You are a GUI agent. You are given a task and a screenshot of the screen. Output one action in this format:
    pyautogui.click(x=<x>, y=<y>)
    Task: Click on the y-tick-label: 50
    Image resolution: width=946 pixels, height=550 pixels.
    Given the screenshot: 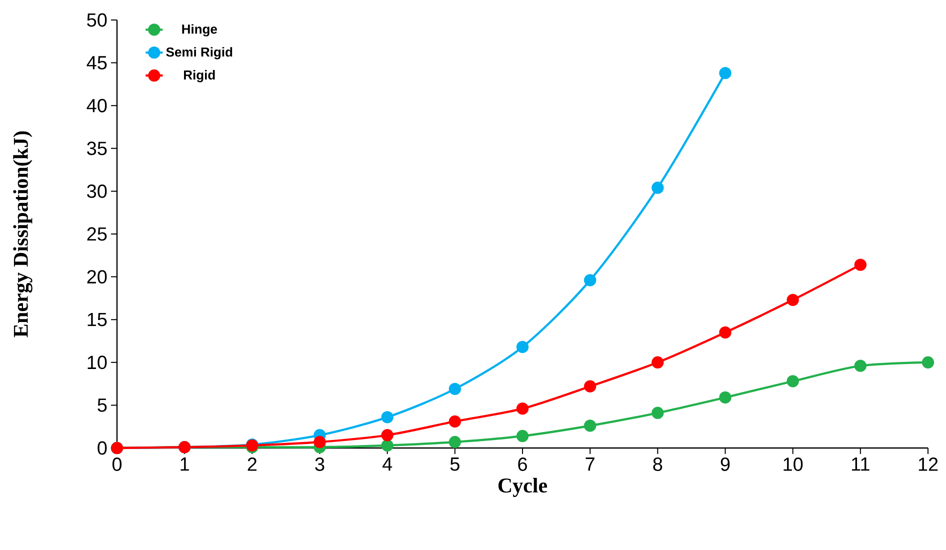 What is the action you would take?
    pyautogui.click(x=97, y=20)
    